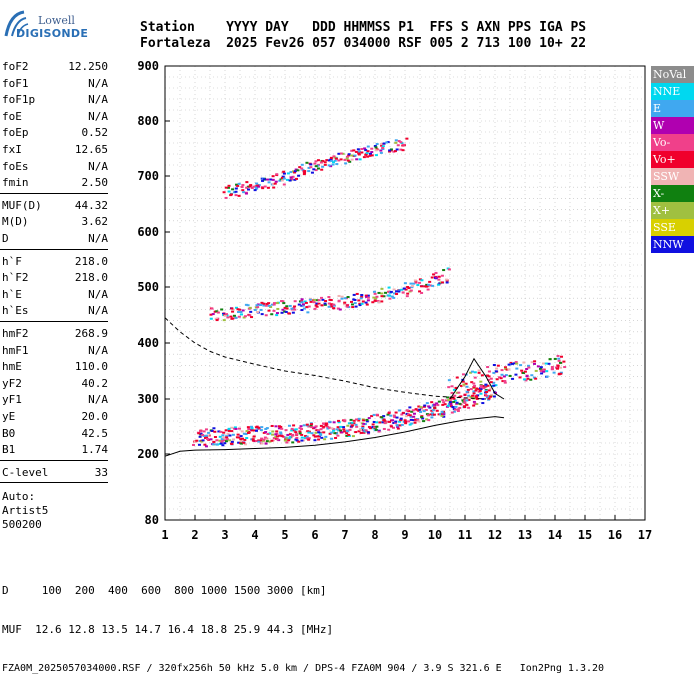  What do you see at coordinates (672, 74) in the screenshot?
I see `legend-item-noval: NoVal` at bounding box center [672, 74].